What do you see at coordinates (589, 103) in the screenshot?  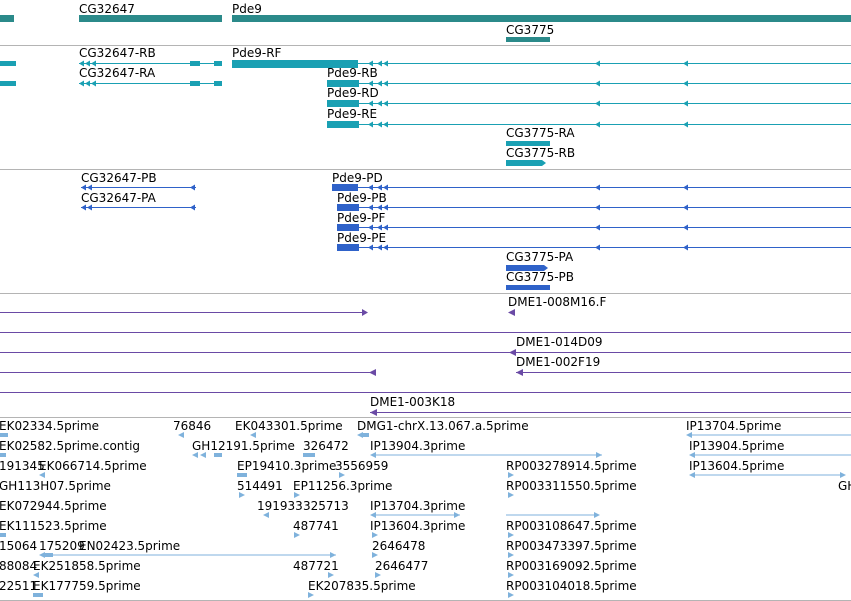 I see `mrna-glyph-pde9-rd` at bounding box center [589, 103].